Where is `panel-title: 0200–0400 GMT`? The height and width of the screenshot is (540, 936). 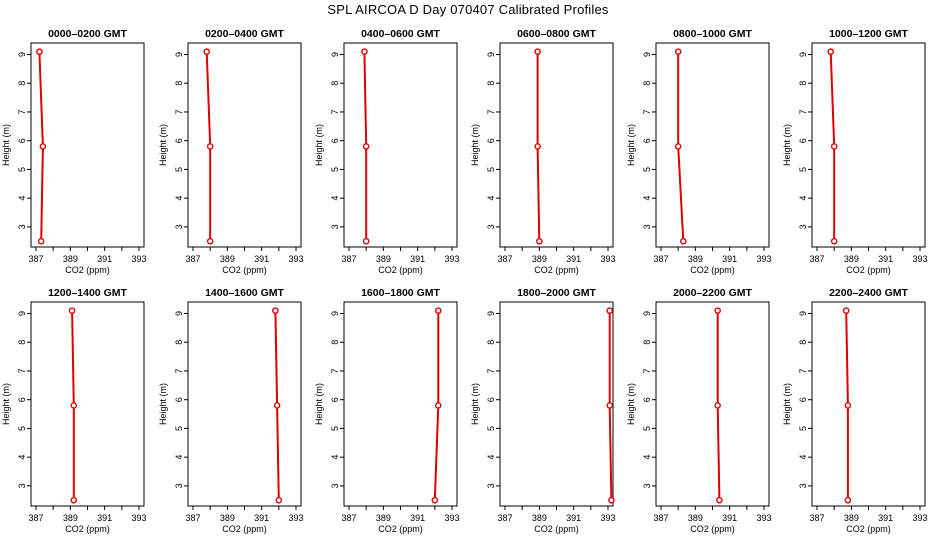 panel-title: 0200–0400 GMT is located at coordinates (244, 34).